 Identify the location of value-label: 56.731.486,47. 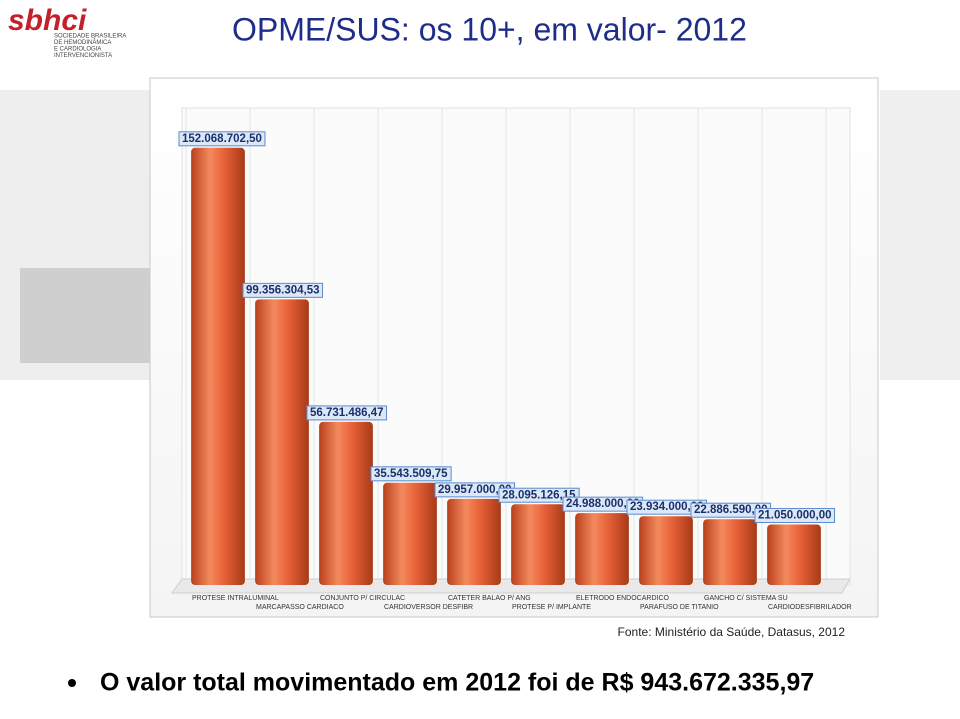
(347, 413).